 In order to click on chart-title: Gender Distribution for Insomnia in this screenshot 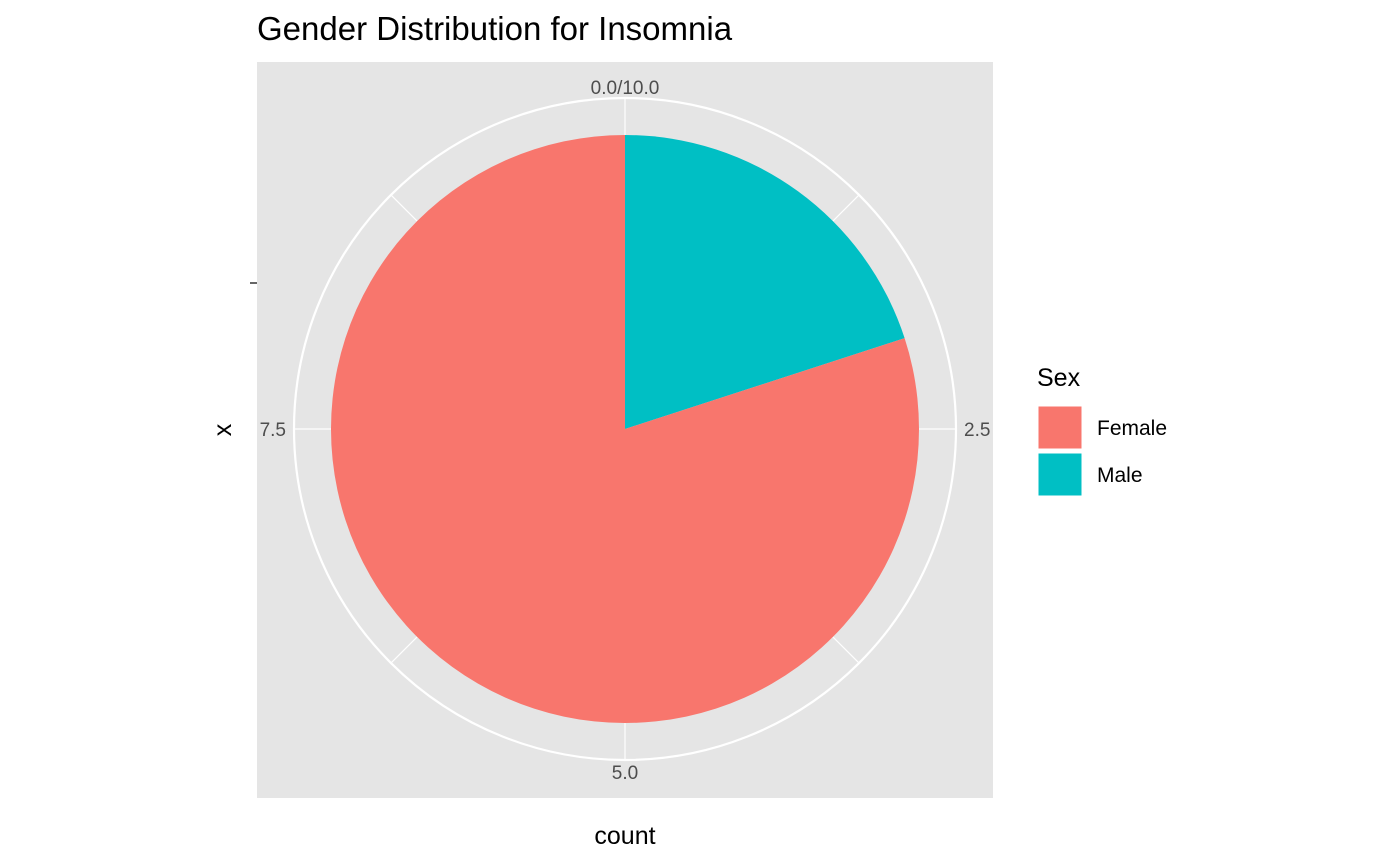, I will do `click(495, 28)`.